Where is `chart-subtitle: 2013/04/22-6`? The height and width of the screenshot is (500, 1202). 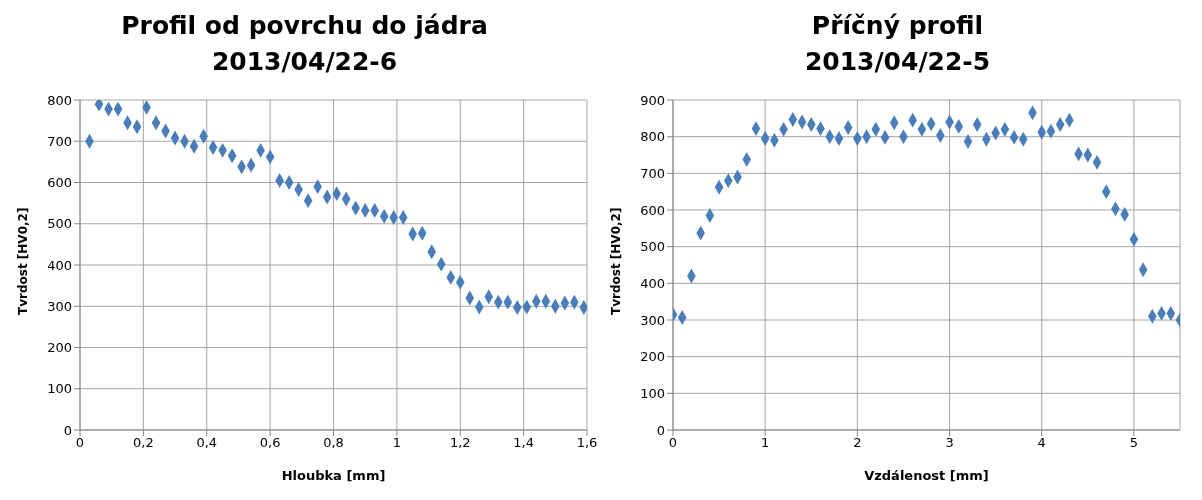 chart-subtitle: 2013/04/22-6 is located at coordinates (304, 62).